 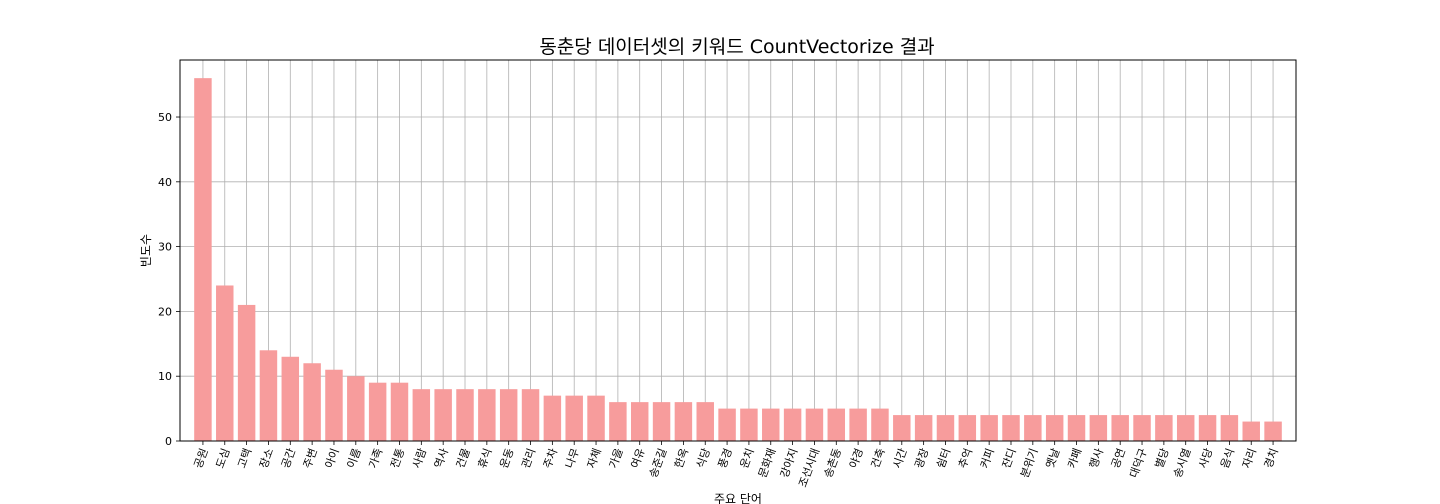 What do you see at coordinates (681, 458) in the screenshot?
I see `x-tick-label: 한옥` at bounding box center [681, 458].